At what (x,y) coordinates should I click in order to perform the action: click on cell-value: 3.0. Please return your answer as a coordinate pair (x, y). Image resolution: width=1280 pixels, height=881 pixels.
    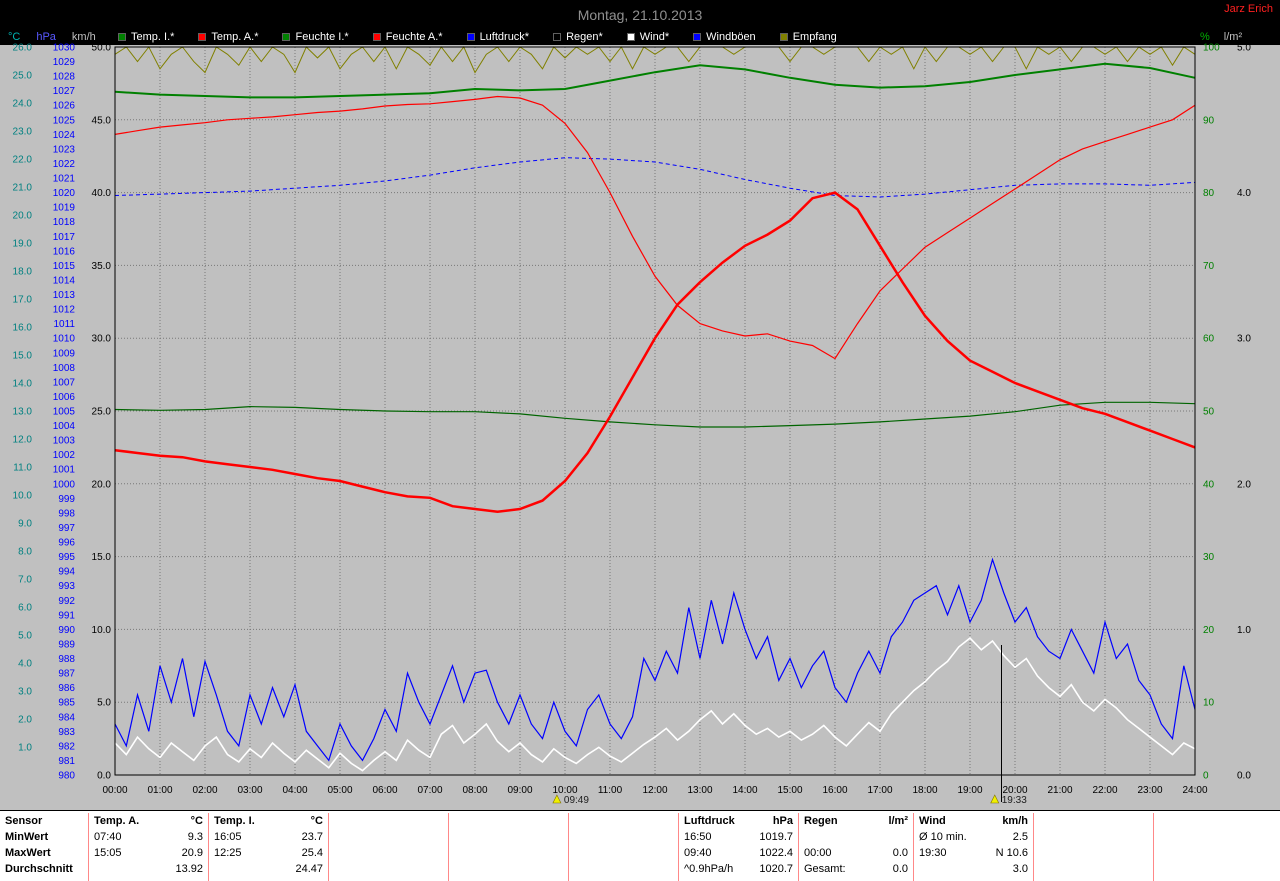
    Looking at the image, I should click on (1020, 869).